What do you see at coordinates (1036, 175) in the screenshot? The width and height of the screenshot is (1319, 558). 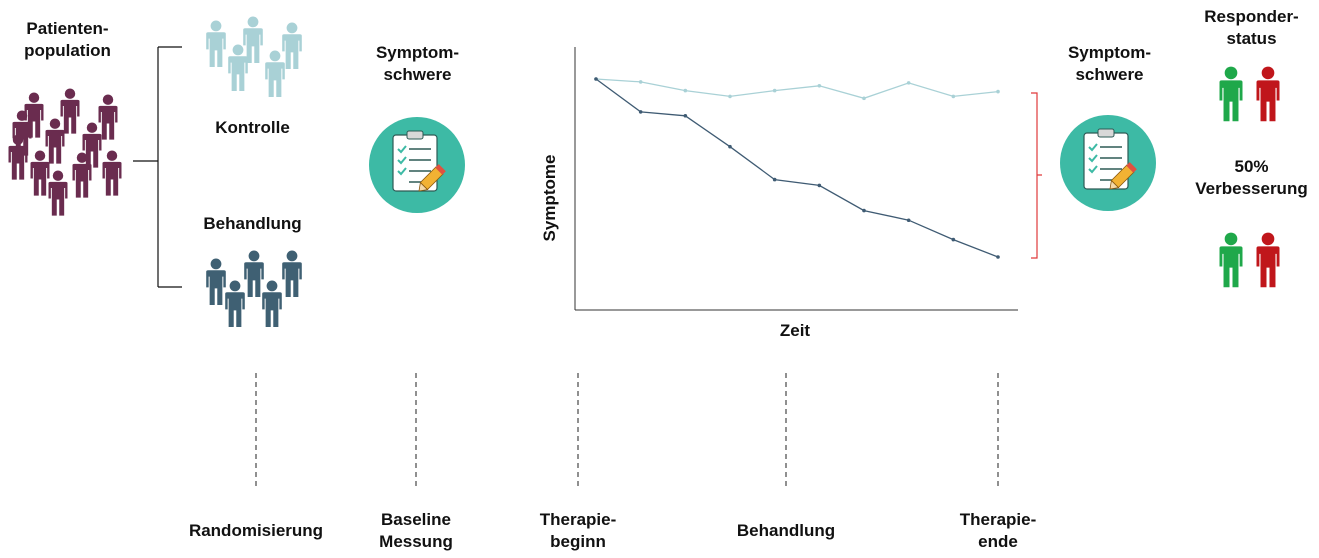 I see `difference-bracket` at bounding box center [1036, 175].